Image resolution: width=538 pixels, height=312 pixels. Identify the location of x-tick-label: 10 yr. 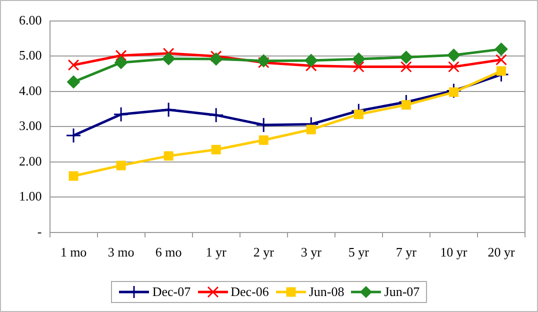
(454, 252).